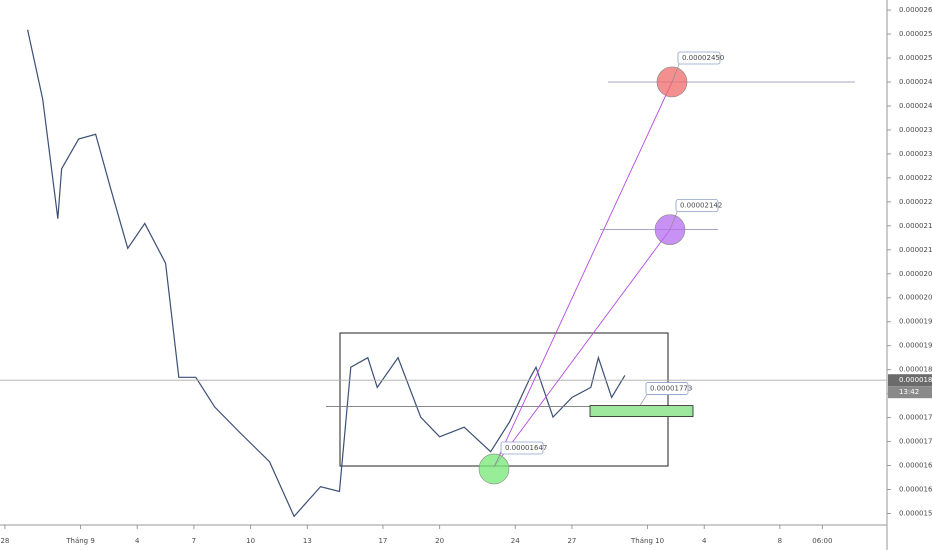 The width and height of the screenshot is (932, 550). What do you see at coordinates (439, 541) in the screenshot?
I see `x-tick-label: 20` at bounding box center [439, 541].